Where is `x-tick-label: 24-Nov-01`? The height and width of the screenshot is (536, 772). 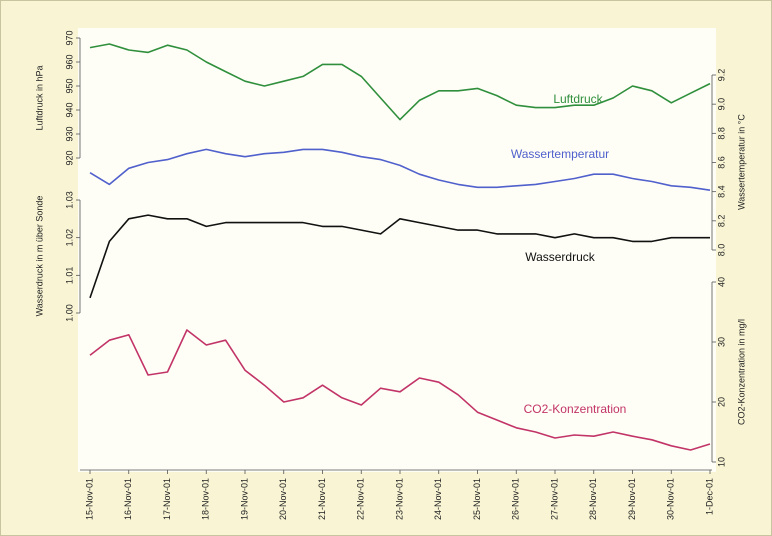 x-tick-label: 24-Nov-01 is located at coordinates (438, 499).